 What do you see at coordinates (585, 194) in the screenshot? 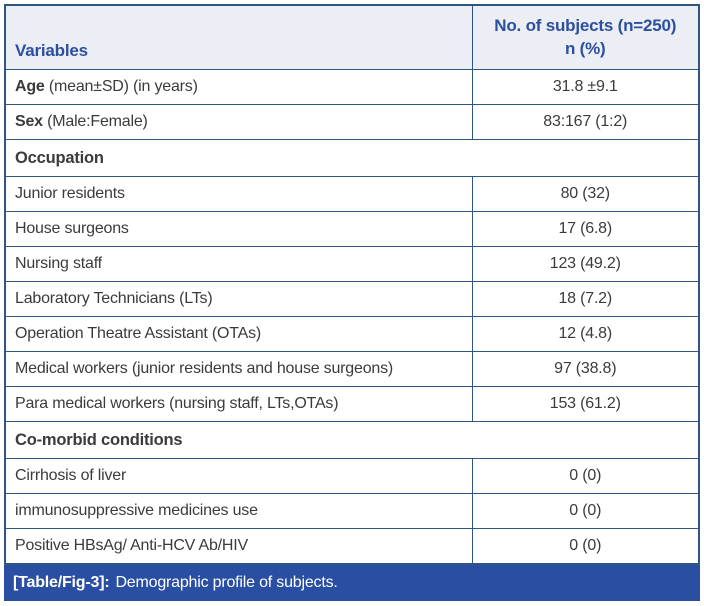
I see `row-value: 80 (32)` at bounding box center [585, 194].